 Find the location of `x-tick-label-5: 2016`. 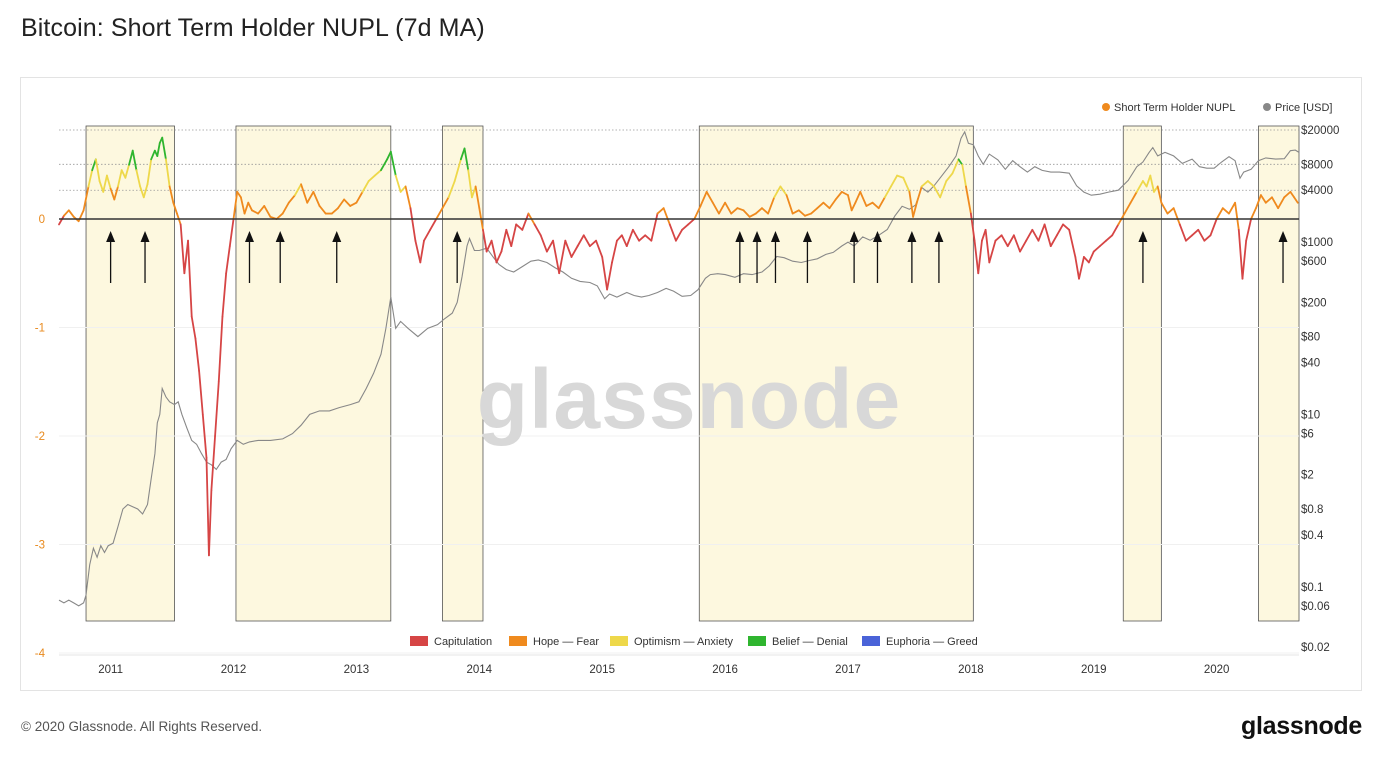

x-tick-label-5: 2016 is located at coordinates (725, 670).